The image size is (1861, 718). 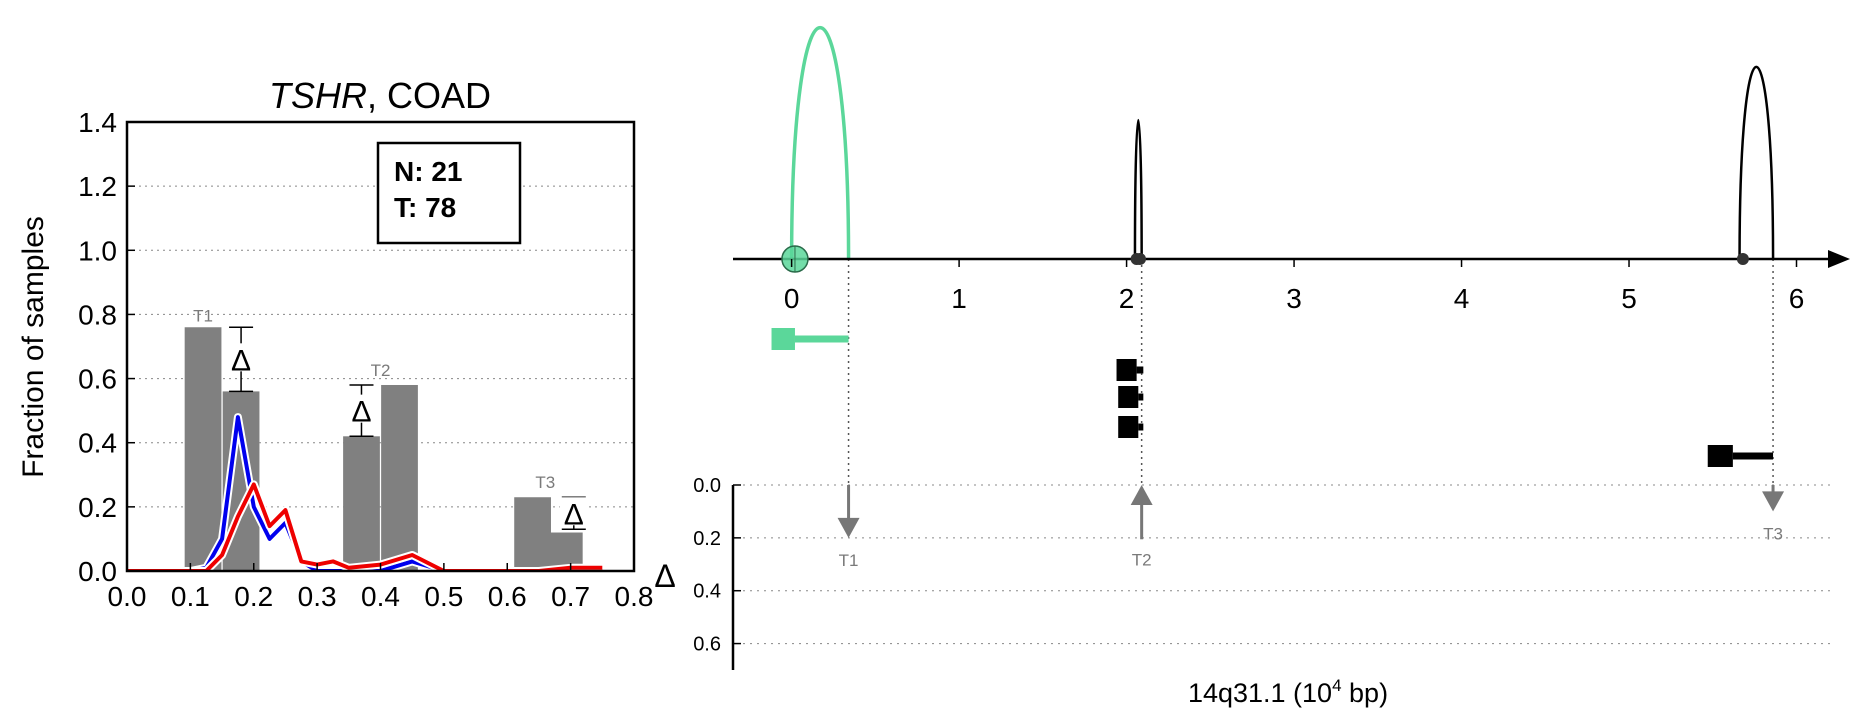 What do you see at coordinates (443, 596) in the screenshot?
I see `left-x-tick-label: 0.5` at bounding box center [443, 596].